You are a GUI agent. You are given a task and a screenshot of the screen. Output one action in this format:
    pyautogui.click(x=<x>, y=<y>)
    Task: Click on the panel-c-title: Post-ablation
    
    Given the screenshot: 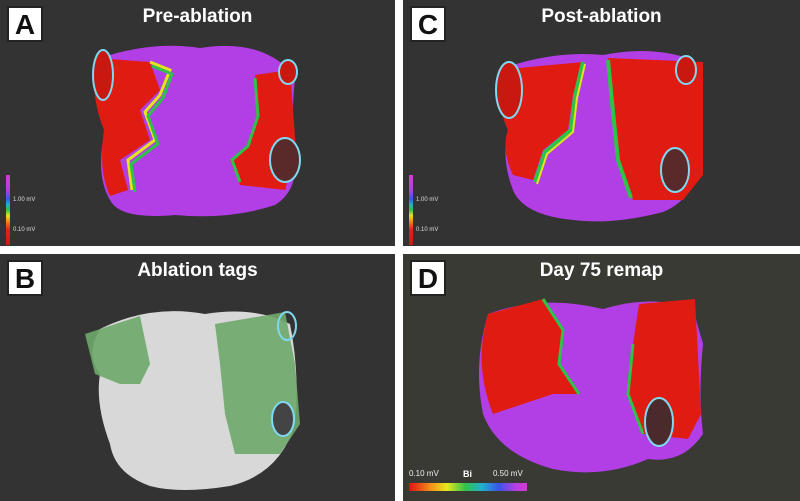 What is the action you would take?
    pyautogui.click(x=601, y=16)
    